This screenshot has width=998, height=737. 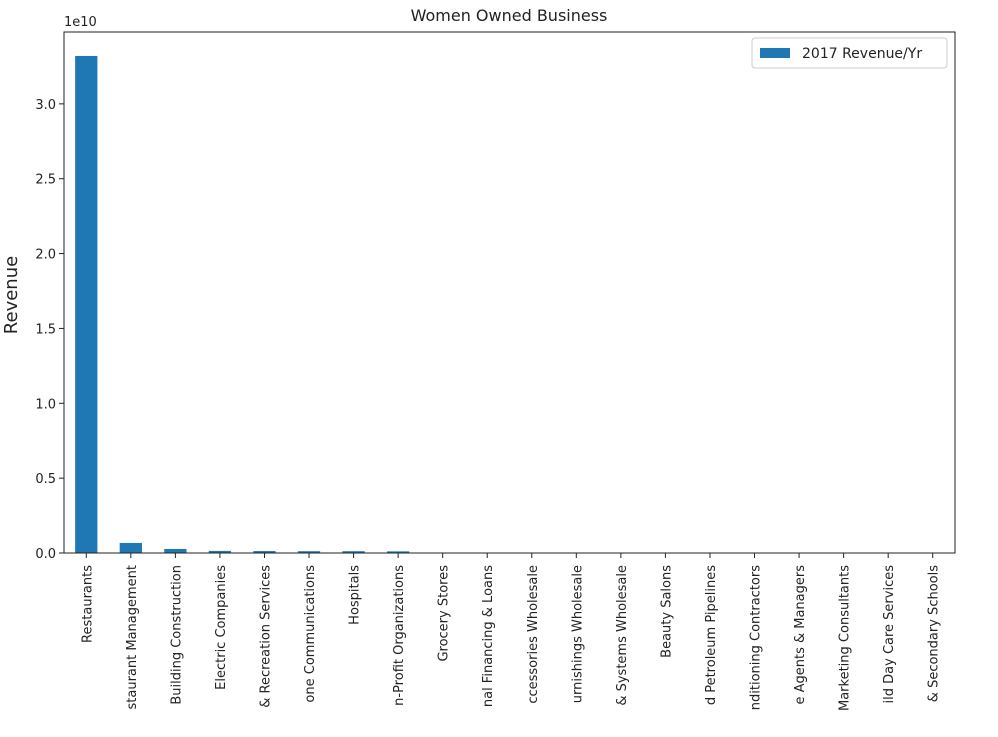 What do you see at coordinates (800, 635) in the screenshot?
I see `x-tick-label: e Agents & Managers` at bounding box center [800, 635].